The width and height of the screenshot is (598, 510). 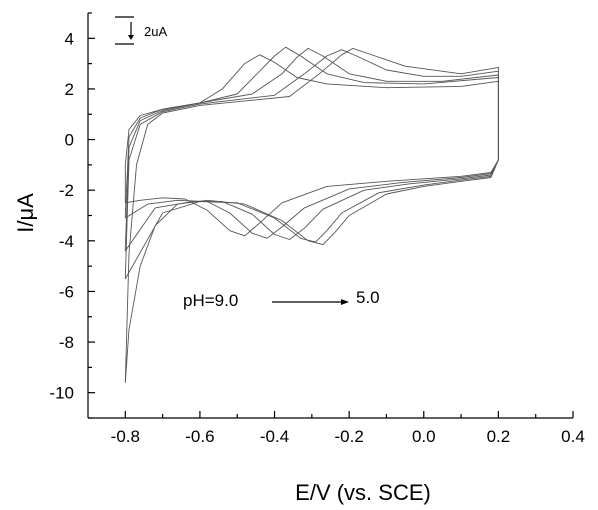 I want to click on ph-start-label: pH=9.0, so click(x=210, y=300).